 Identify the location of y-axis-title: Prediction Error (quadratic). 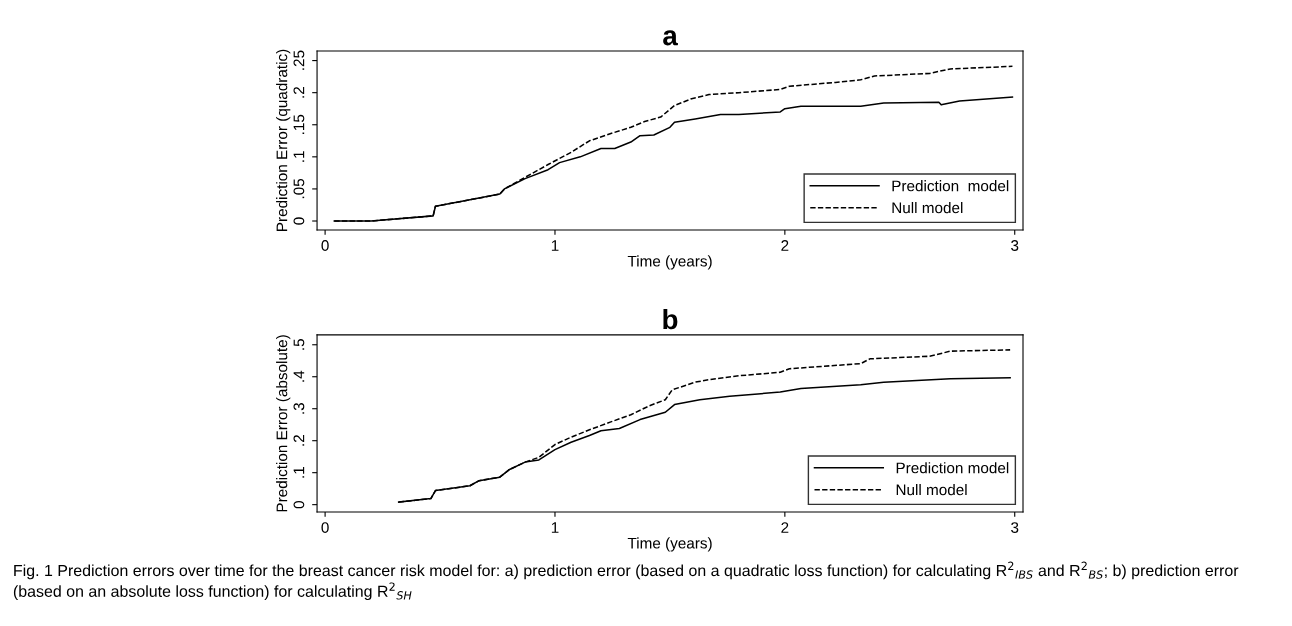
(283, 140).